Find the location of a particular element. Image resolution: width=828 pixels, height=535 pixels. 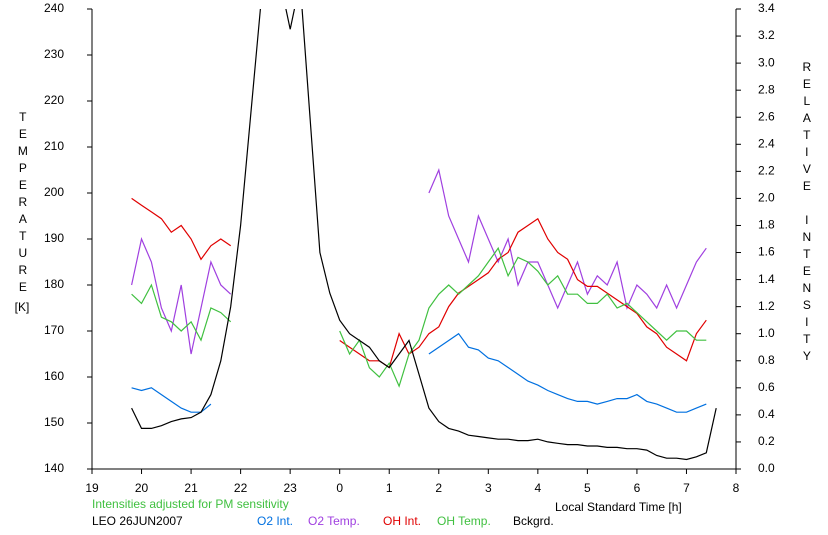

x-tick-label: 20 is located at coordinates (142, 488).